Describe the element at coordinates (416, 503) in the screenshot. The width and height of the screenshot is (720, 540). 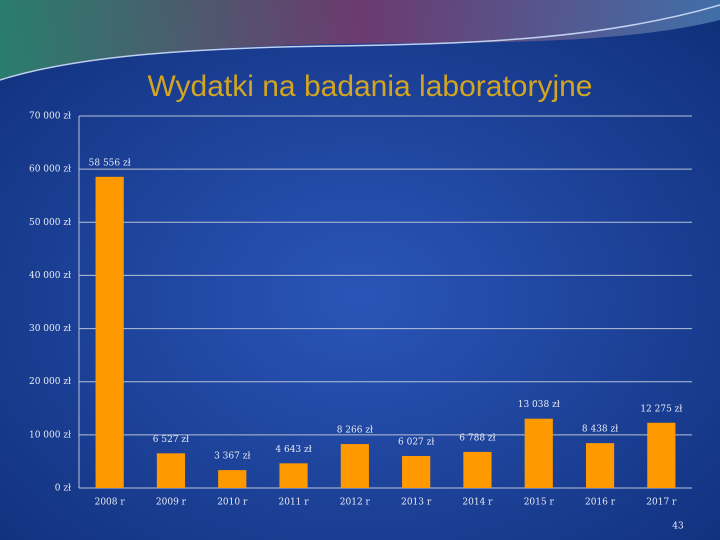
I see `x-tick-label: 2013 r` at that location.